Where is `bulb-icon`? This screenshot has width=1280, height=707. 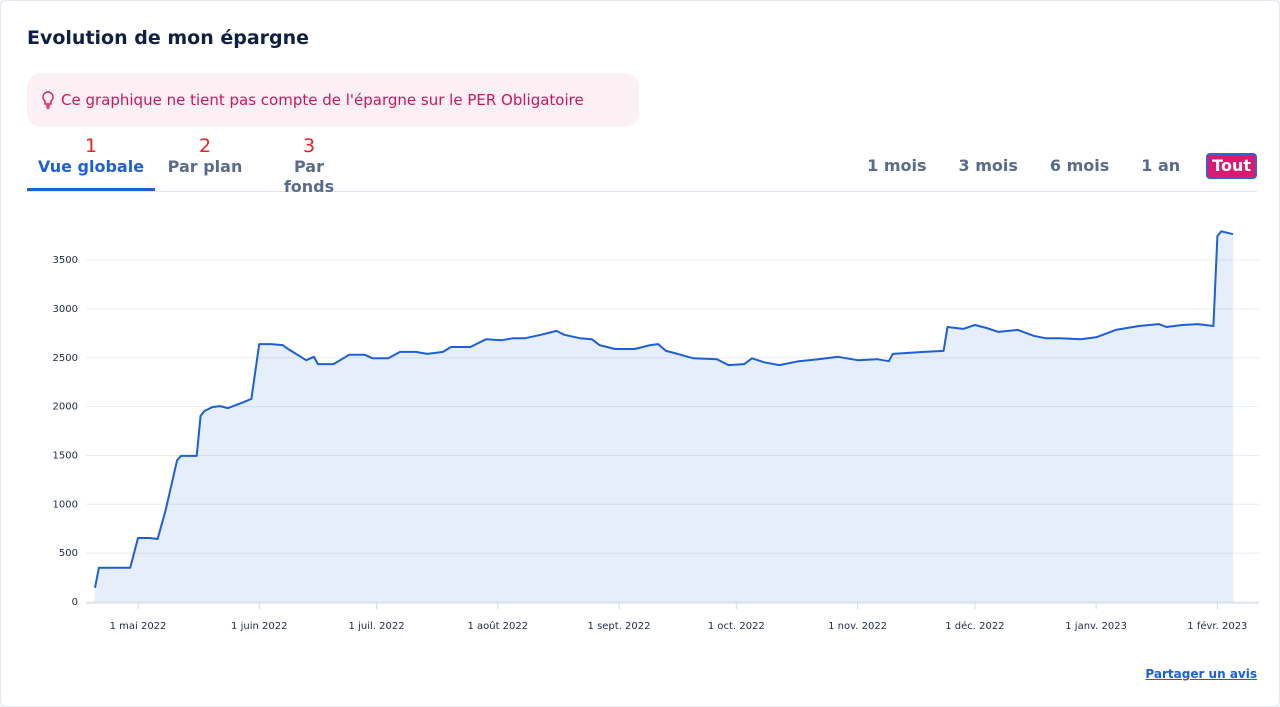 bulb-icon is located at coordinates (48, 100).